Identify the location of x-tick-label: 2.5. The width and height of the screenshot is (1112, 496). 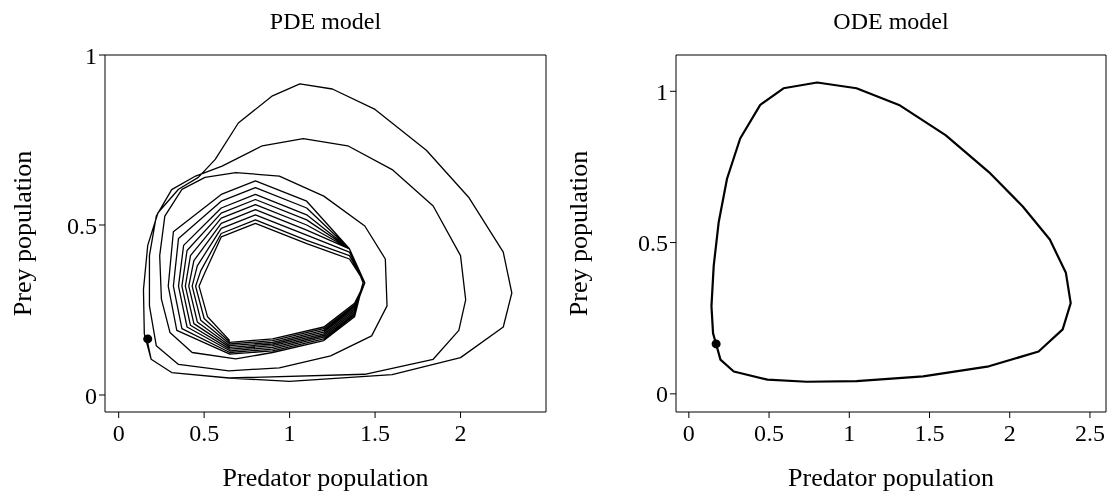
(1089, 433).